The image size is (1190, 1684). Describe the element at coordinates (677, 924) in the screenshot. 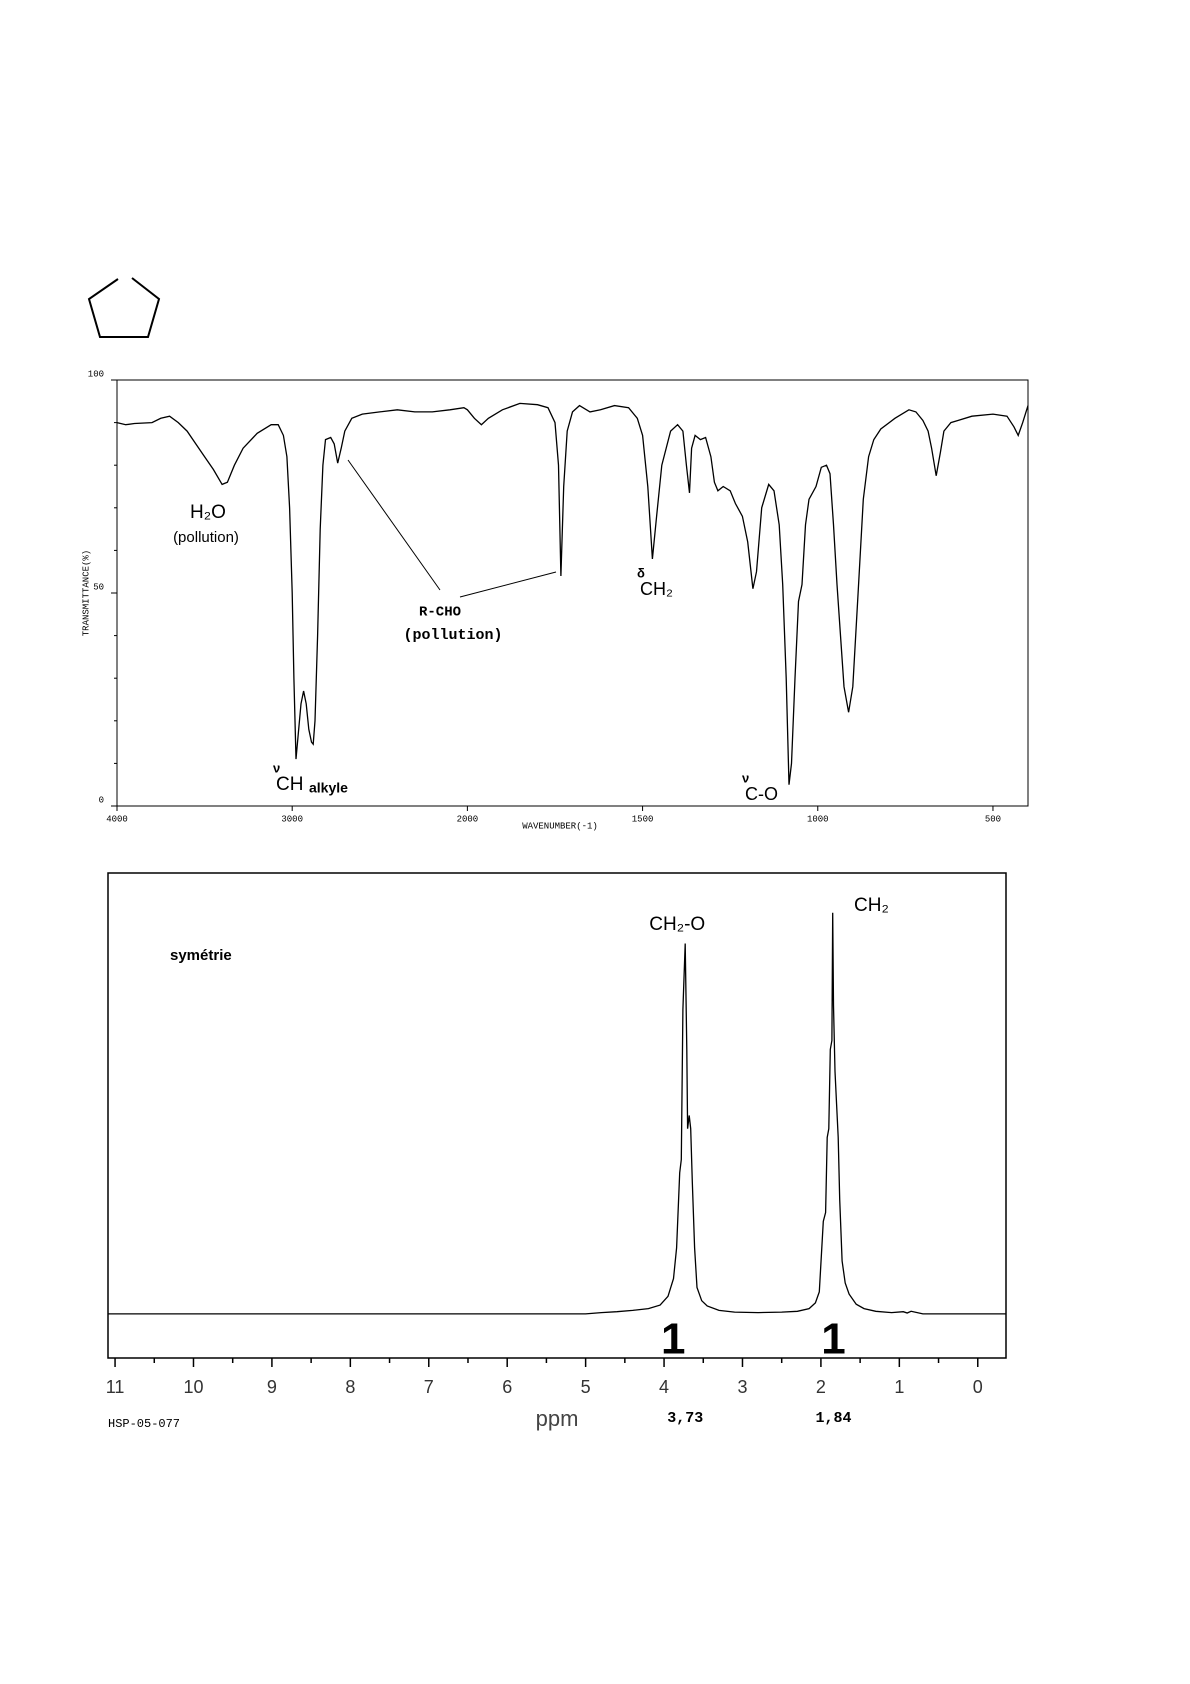

I see `peak-name: CH₂-O` at that location.